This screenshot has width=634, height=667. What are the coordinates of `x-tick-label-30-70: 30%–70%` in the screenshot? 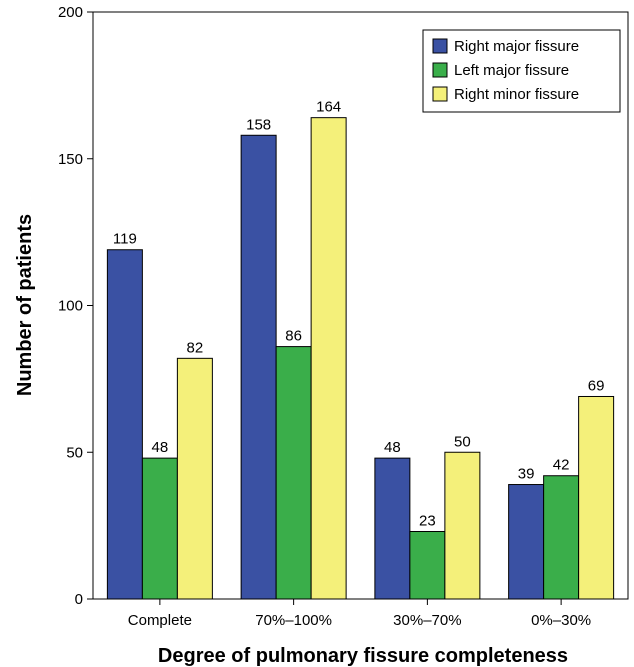 It's located at (427, 620).